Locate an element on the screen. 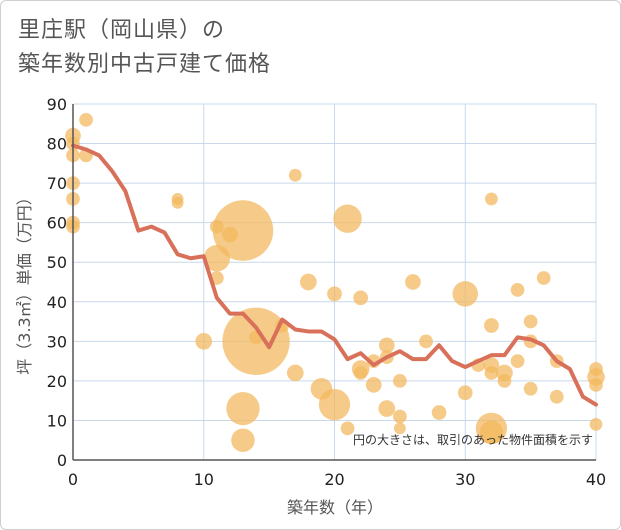 The height and width of the screenshot is (530, 621). x-tick-label: 20 is located at coordinates (334, 479).